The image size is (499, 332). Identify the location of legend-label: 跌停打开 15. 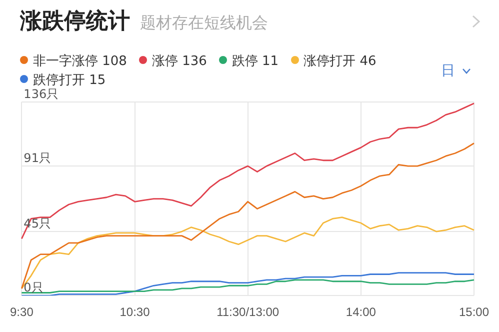
(69, 80).